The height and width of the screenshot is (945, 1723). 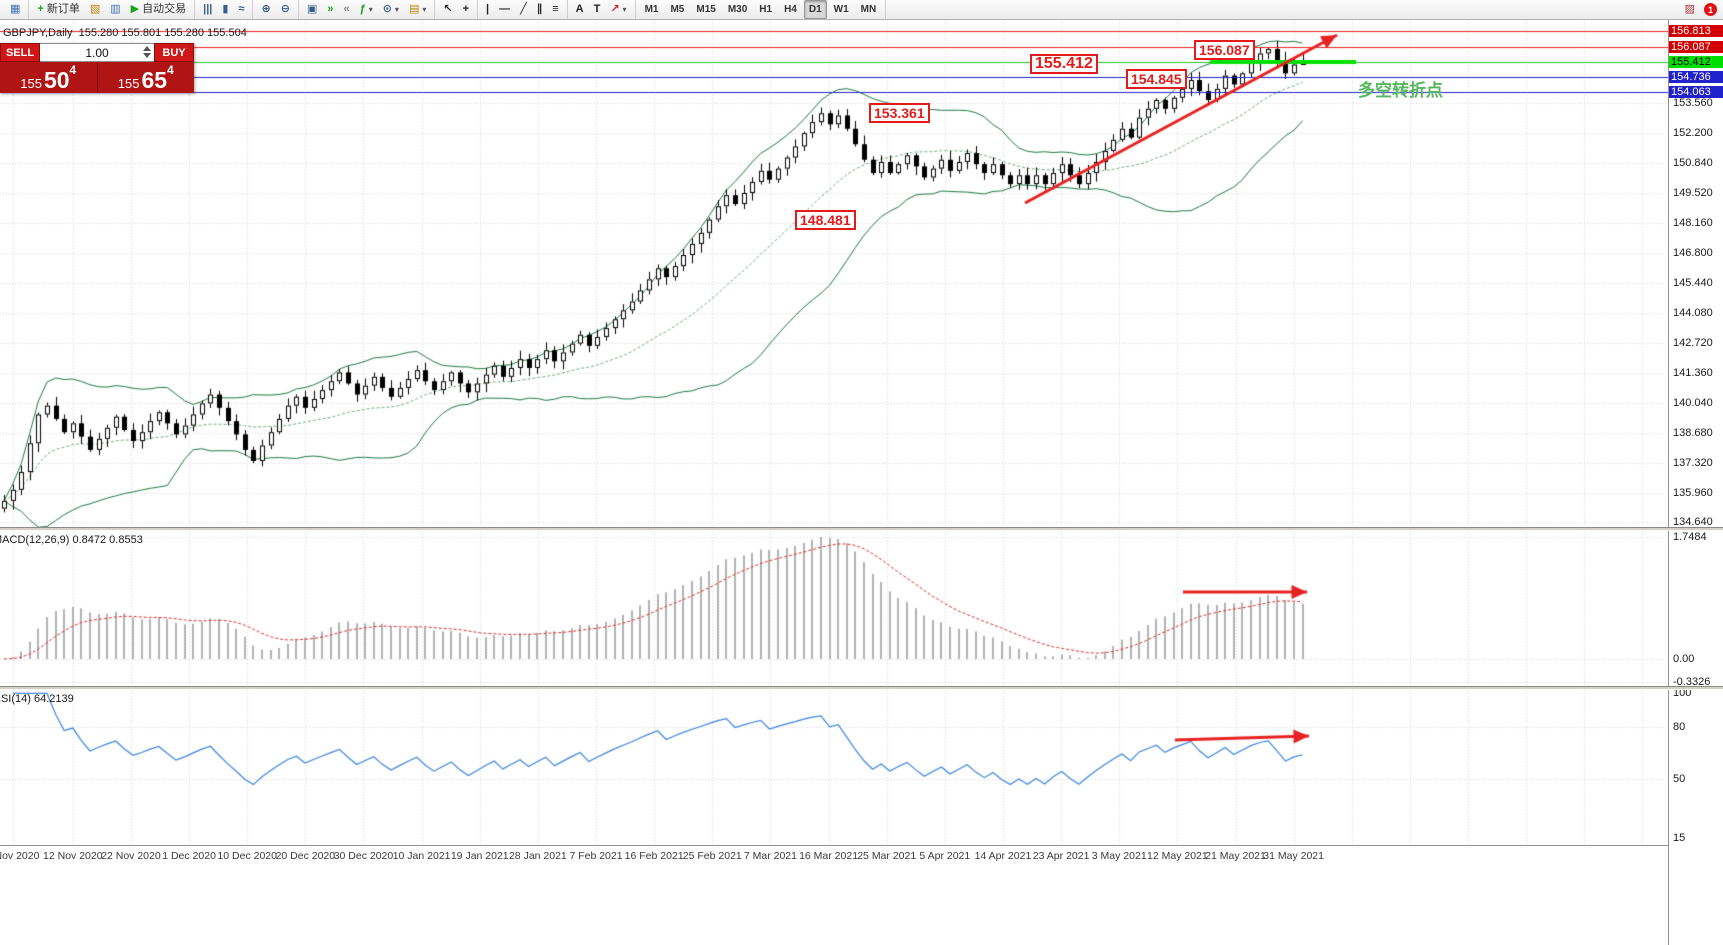 I want to click on chart-shift-icon-glyph: «, so click(x=346, y=9).